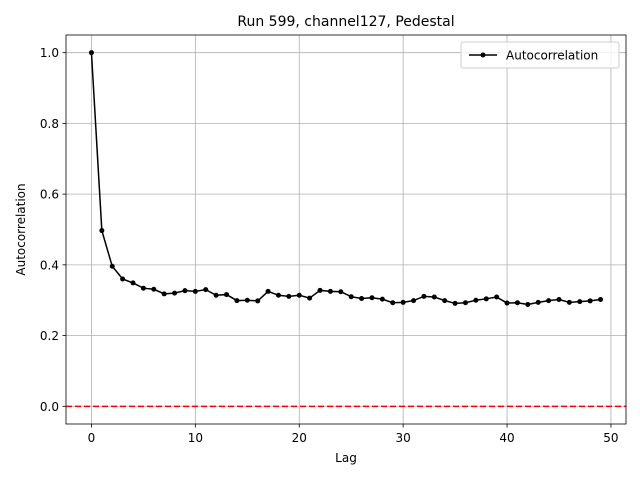  I want to click on legend-box, so click(540, 55).